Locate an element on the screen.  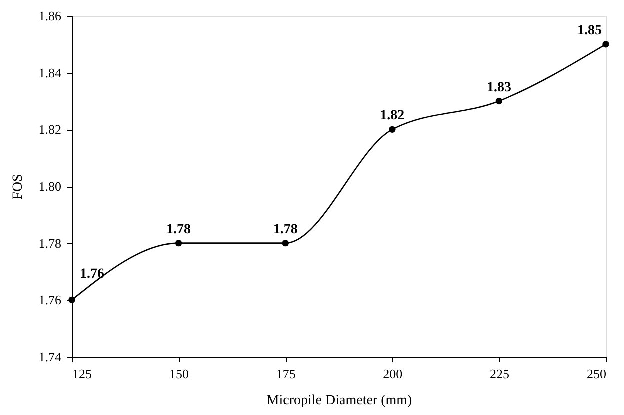
y-tick-label: 1.84 is located at coordinates (50, 72).